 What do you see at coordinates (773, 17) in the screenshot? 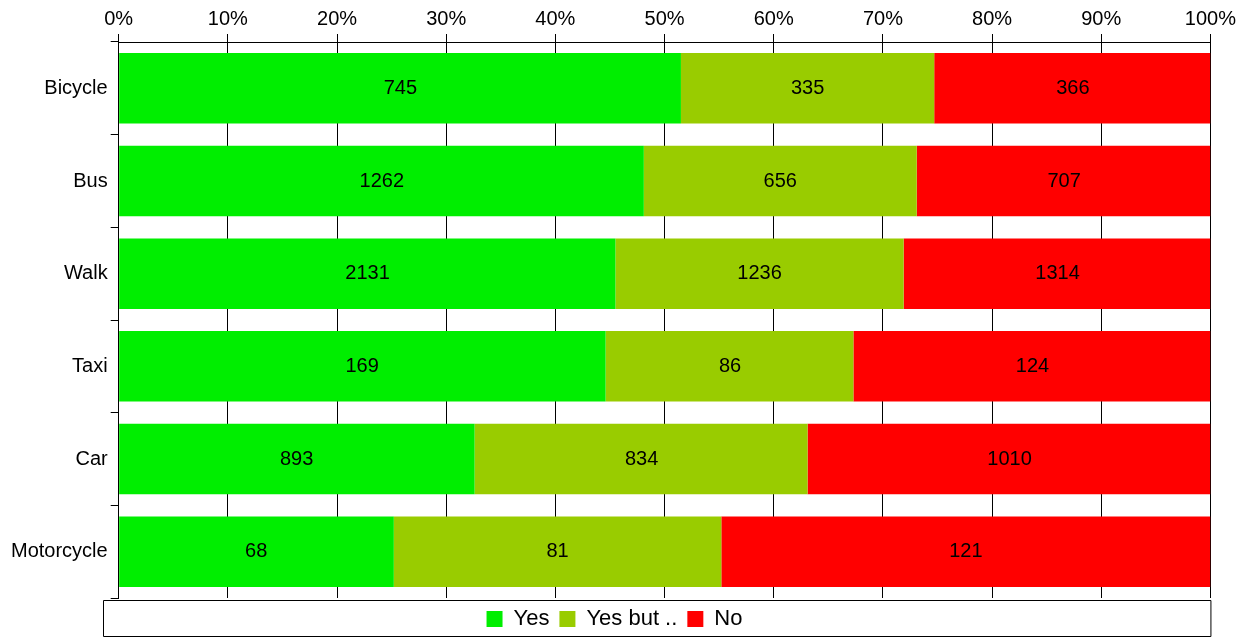
I see `x-tick-label: 60%` at bounding box center [773, 17].